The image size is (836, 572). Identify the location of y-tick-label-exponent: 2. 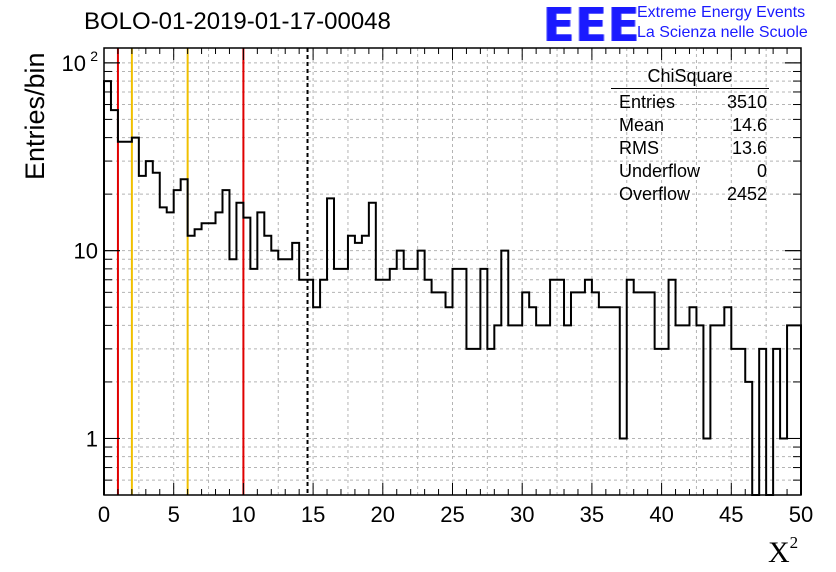
(94, 56).